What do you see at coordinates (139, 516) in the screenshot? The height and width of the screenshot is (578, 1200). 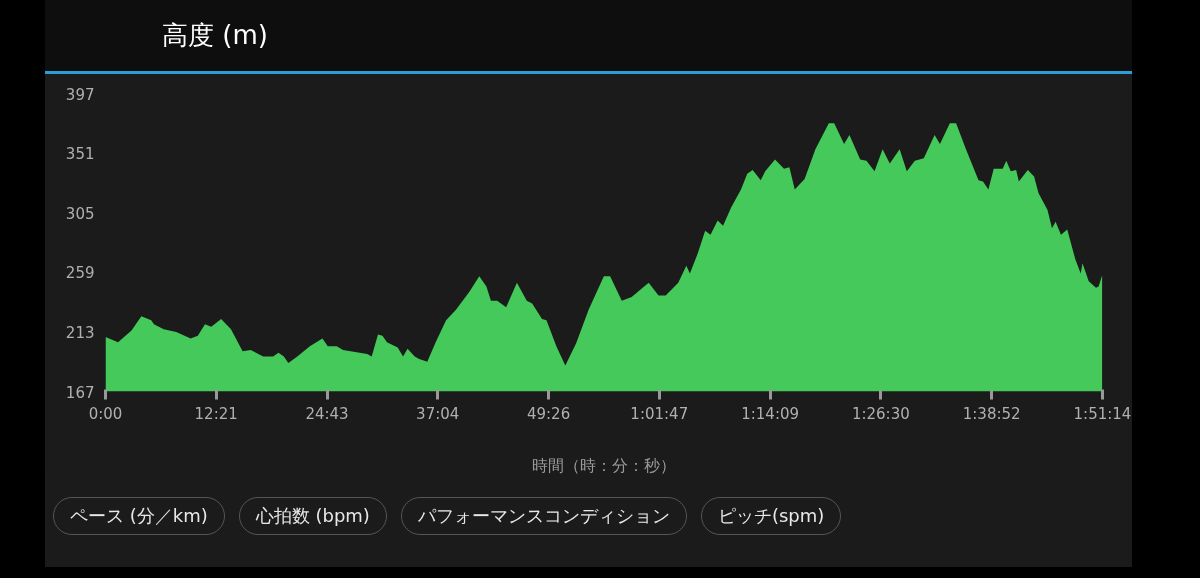 I see `text: ペース (分／km)` at bounding box center [139, 516].